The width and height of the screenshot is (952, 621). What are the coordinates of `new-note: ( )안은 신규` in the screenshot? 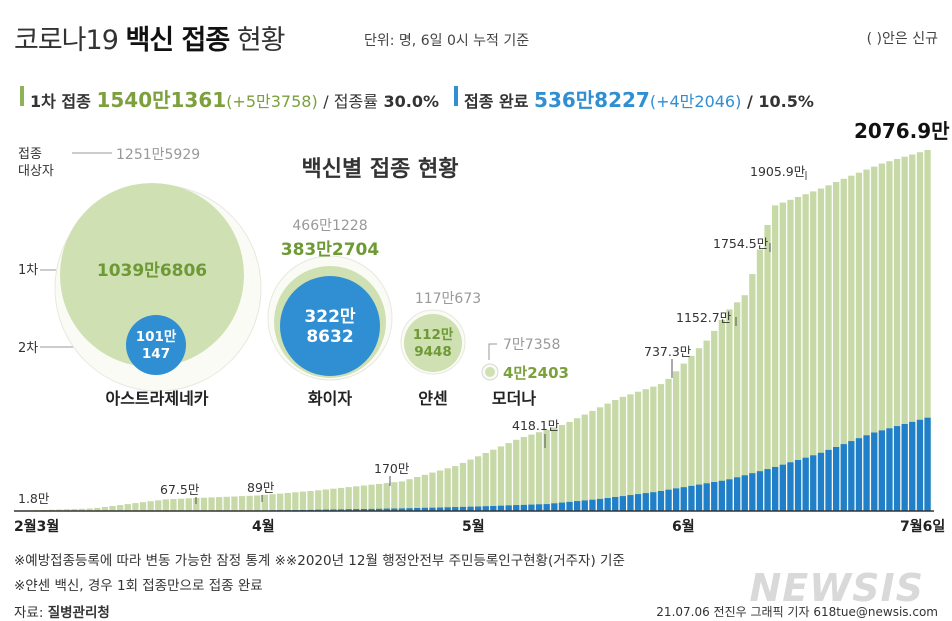 It's located at (902, 39).